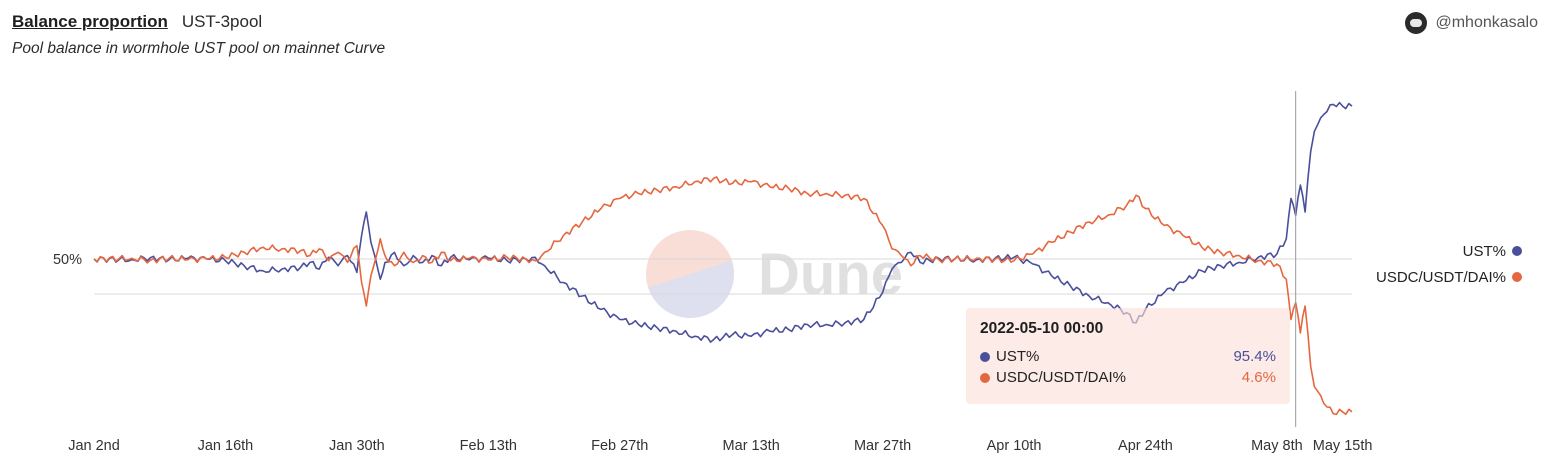 The image size is (1552, 472). I want to click on watermark-circle-lower, so click(691, 289).